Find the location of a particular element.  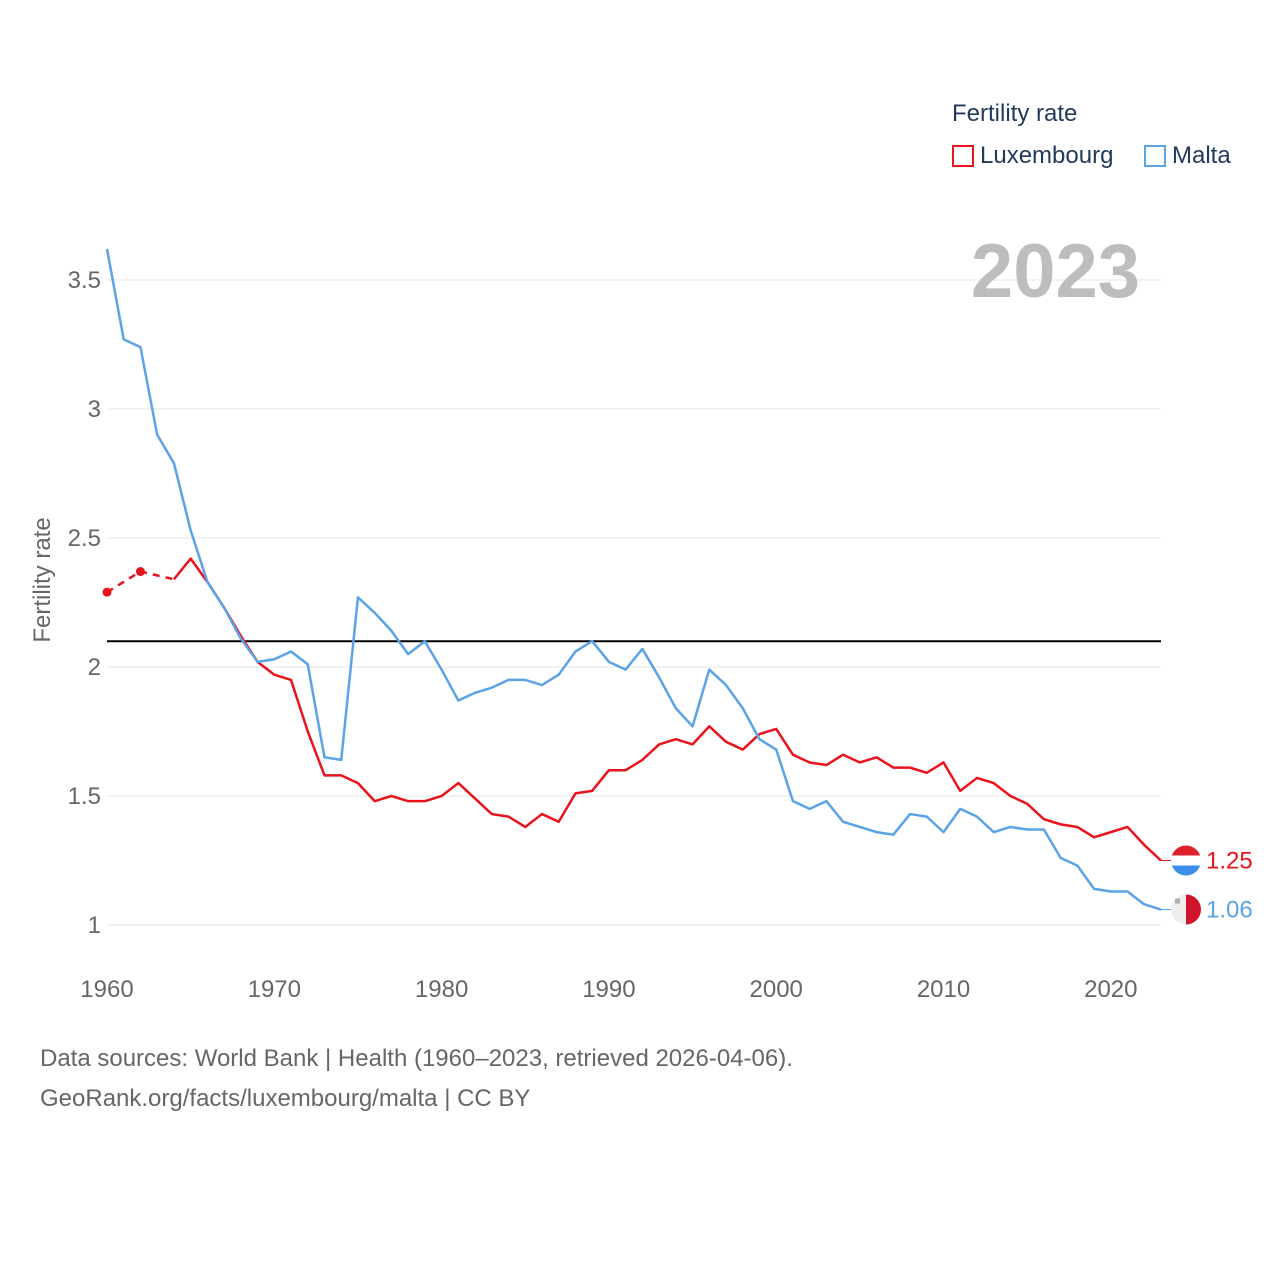

legend-swatch-luxembourg is located at coordinates (963, 156).